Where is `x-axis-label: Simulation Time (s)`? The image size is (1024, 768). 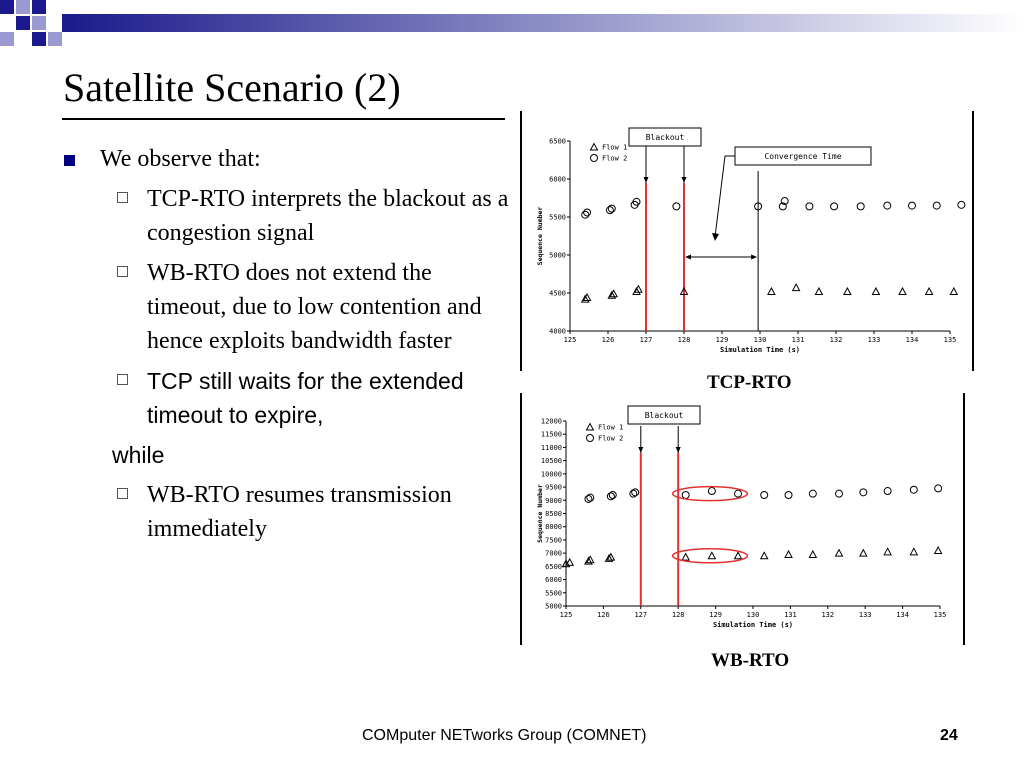
x-axis-label: Simulation Time (s) is located at coordinates (760, 350).